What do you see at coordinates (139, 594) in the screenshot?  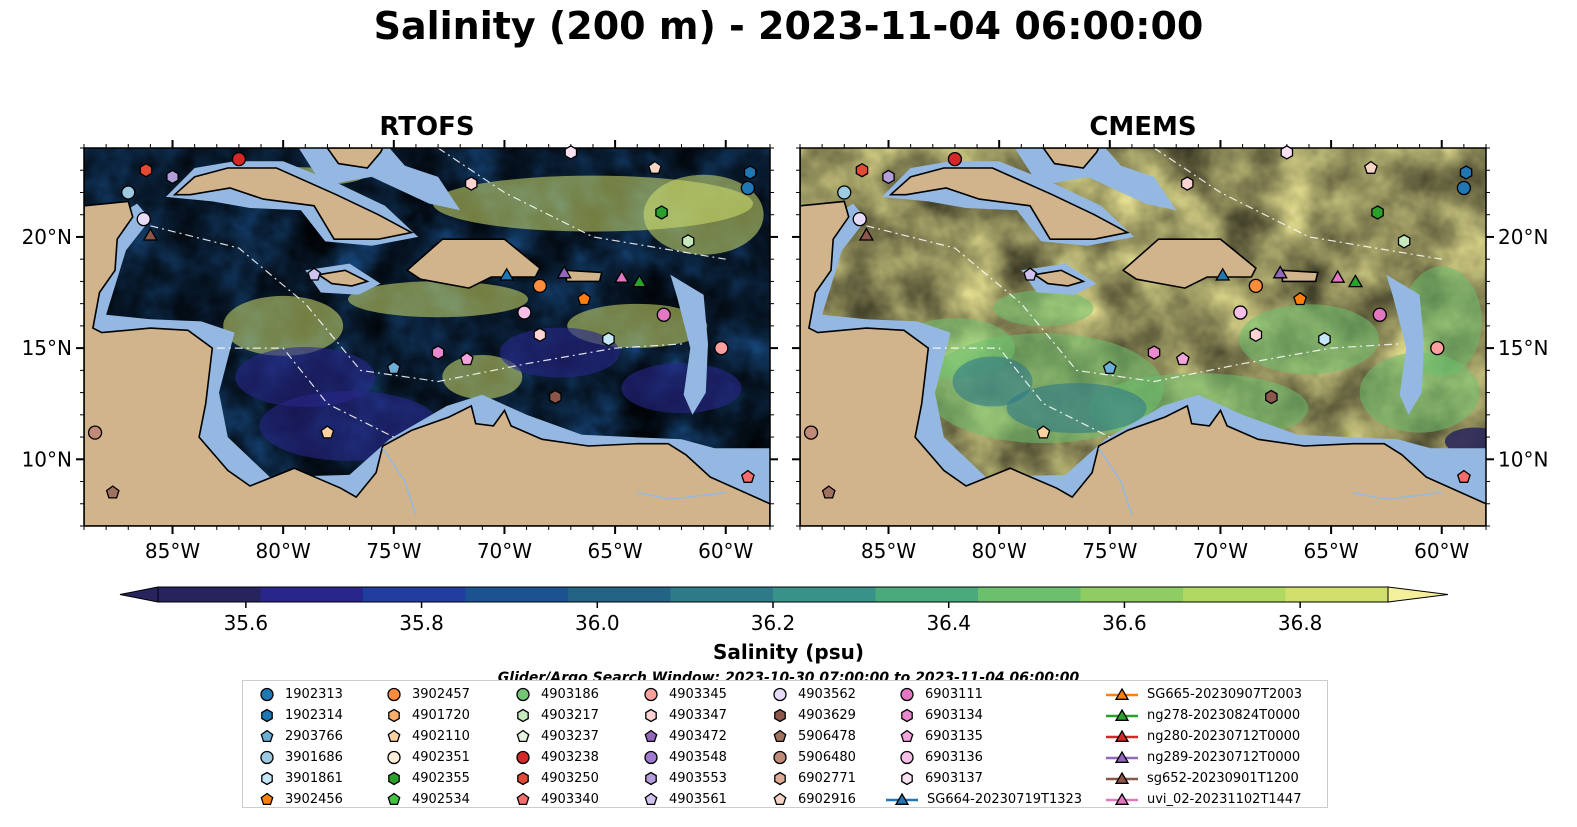 I see `colorbar-extend-low` at bounding box center [139, 594].